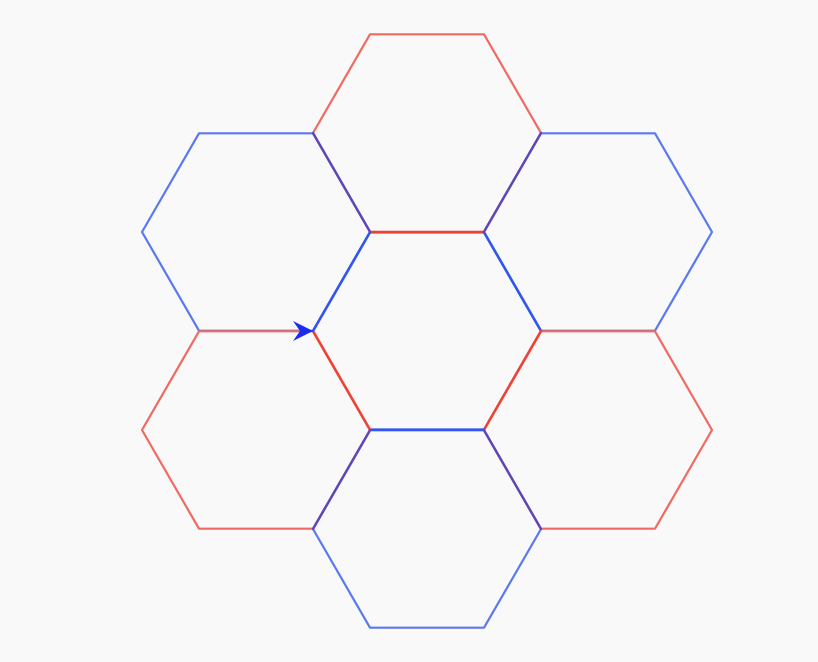  What do you see at coordinates (512, 380) in the screenshot?
I see `center-edge-lower-right` at bounding box center [512, 380].